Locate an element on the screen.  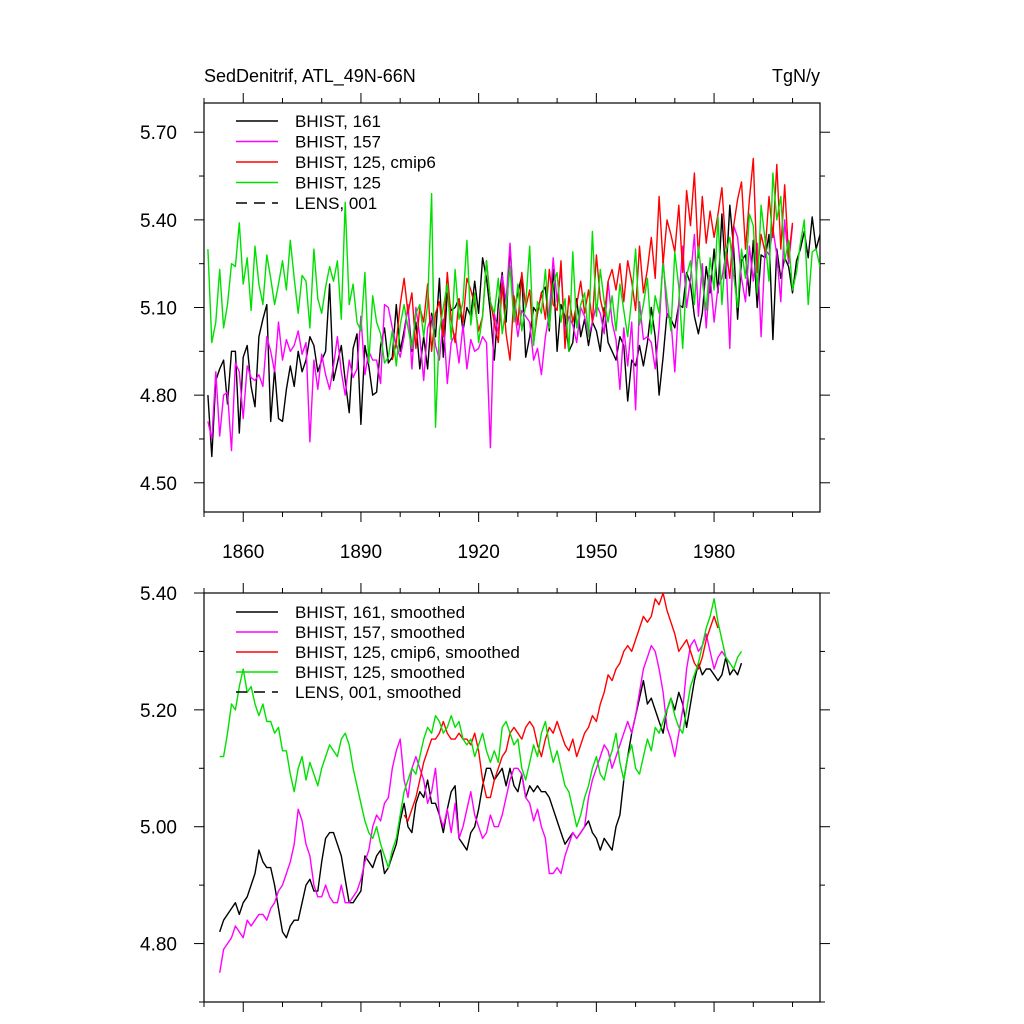
legend-label: BHIST, 157 is located at coordinates (338, 142).